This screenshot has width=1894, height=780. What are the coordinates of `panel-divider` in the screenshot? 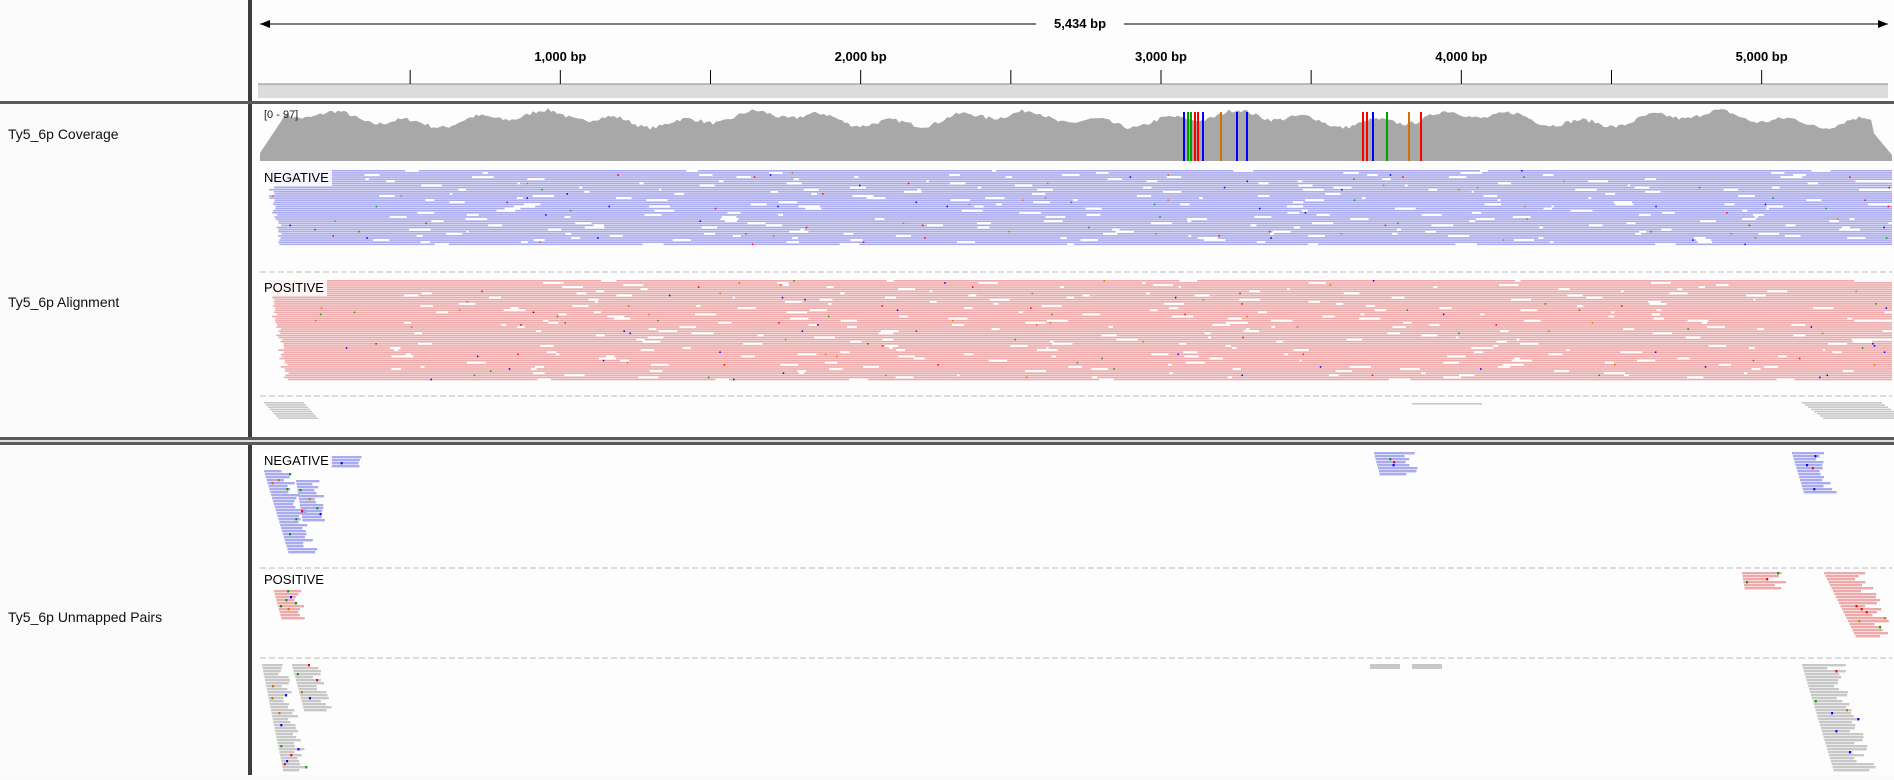 It's located at (250, 387).